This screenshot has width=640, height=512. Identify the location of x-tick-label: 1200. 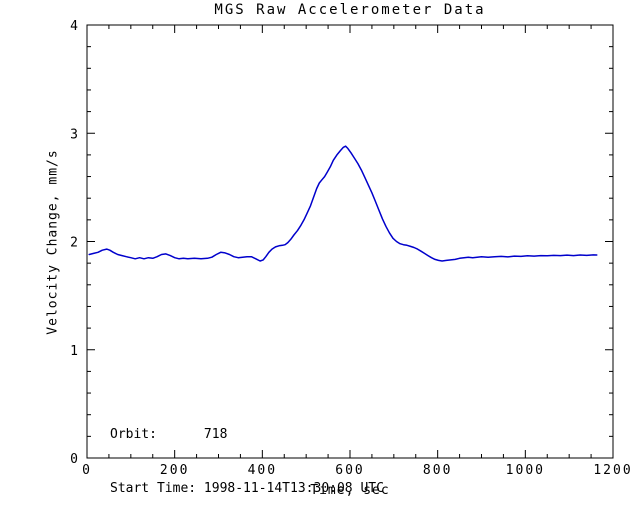
(612, 470).